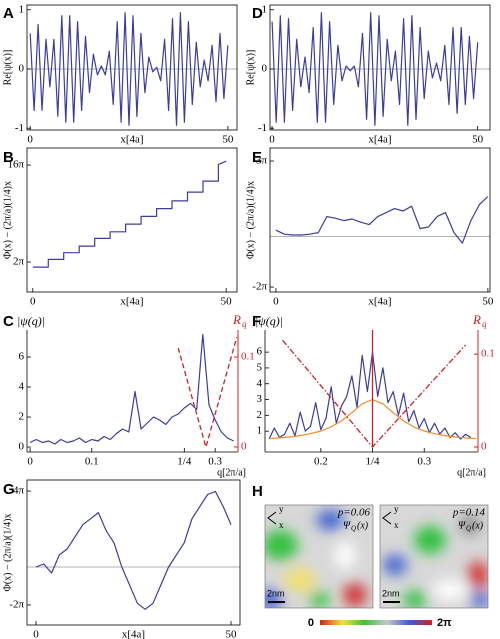  What do you see at coordinates (8, 157) in the screenshot?
I see `panel-label: B` at bounding box center [8, 157].